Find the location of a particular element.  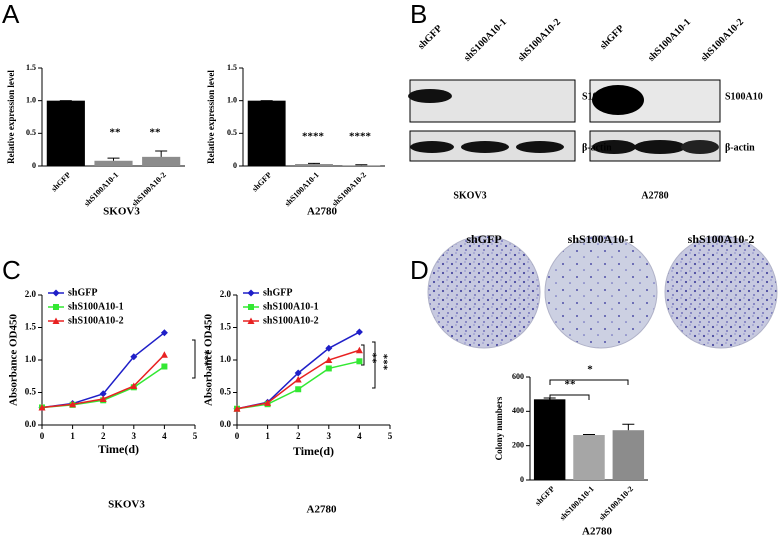

annotation: ** is located at coordinates (571, 385).